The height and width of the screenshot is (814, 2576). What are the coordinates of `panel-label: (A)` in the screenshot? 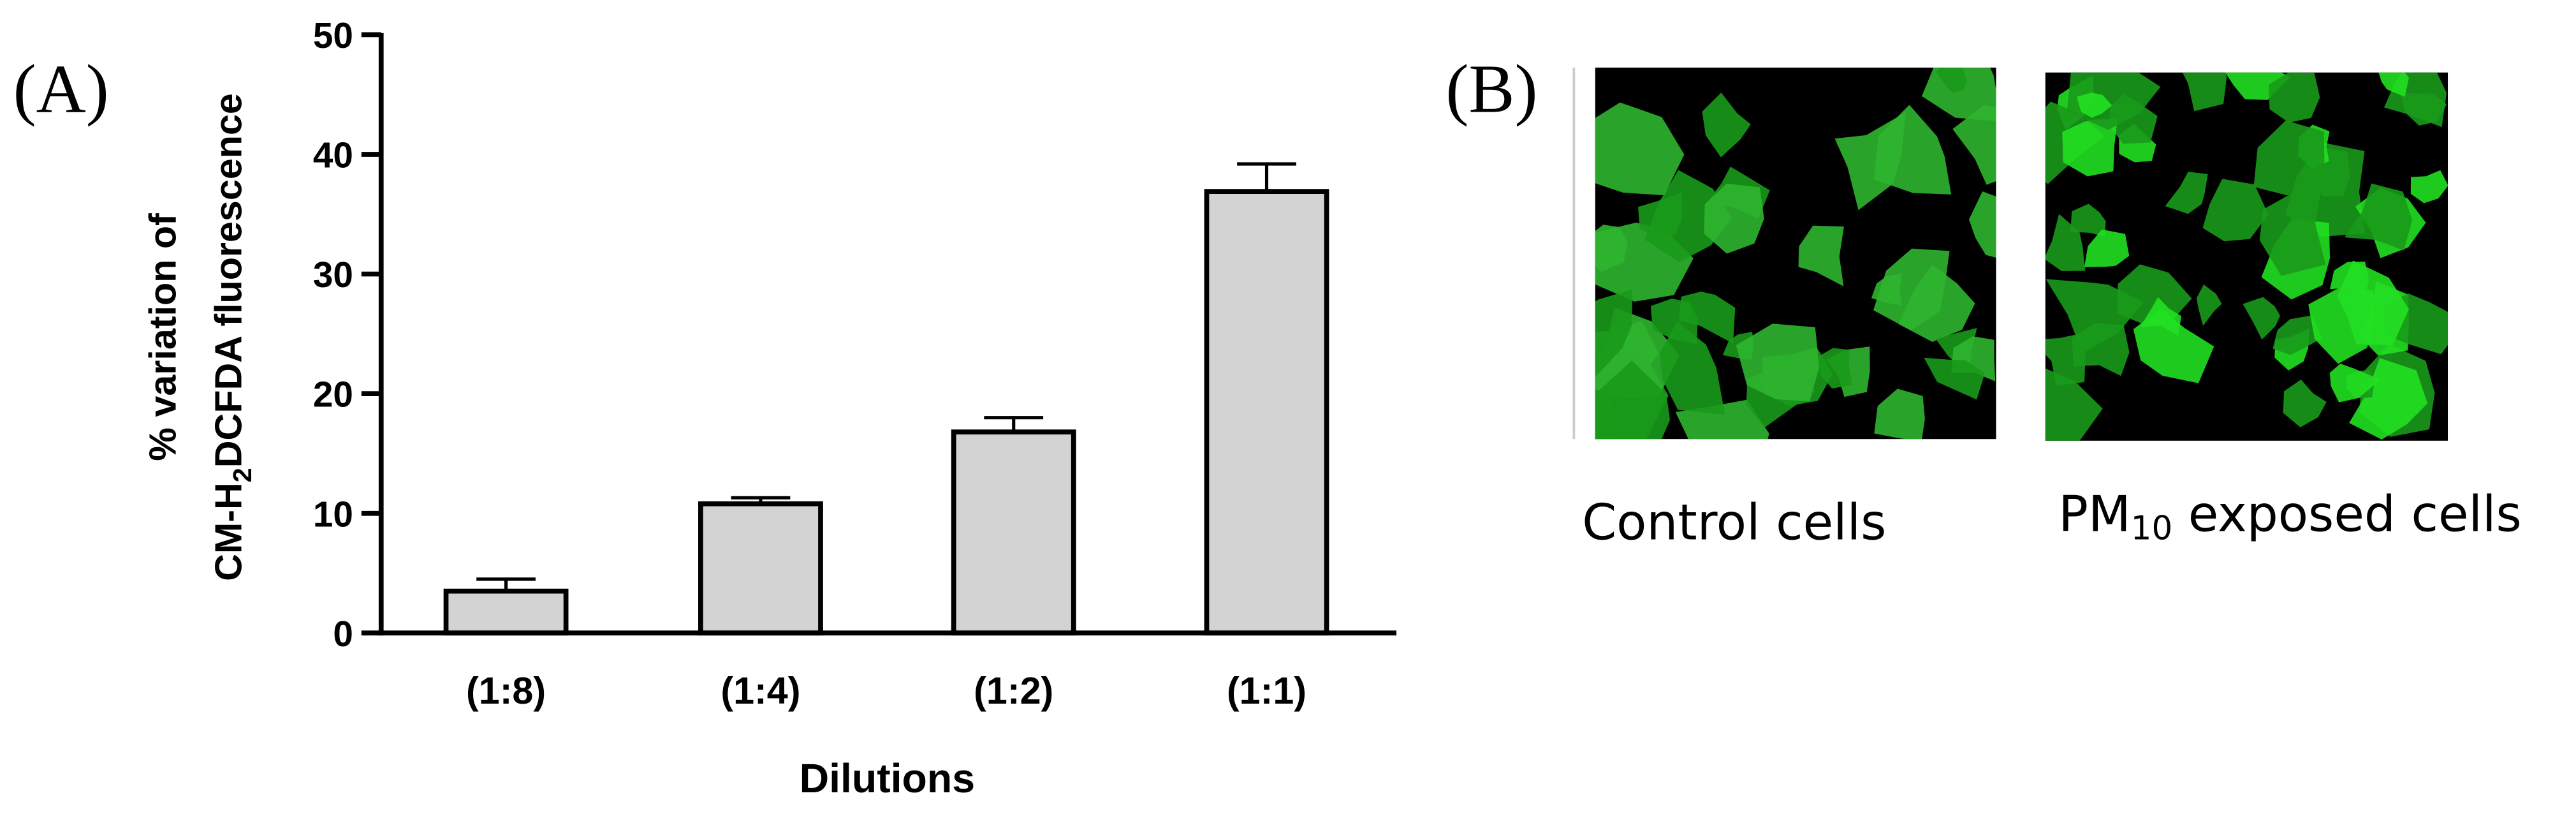 It's located at (61, 90).